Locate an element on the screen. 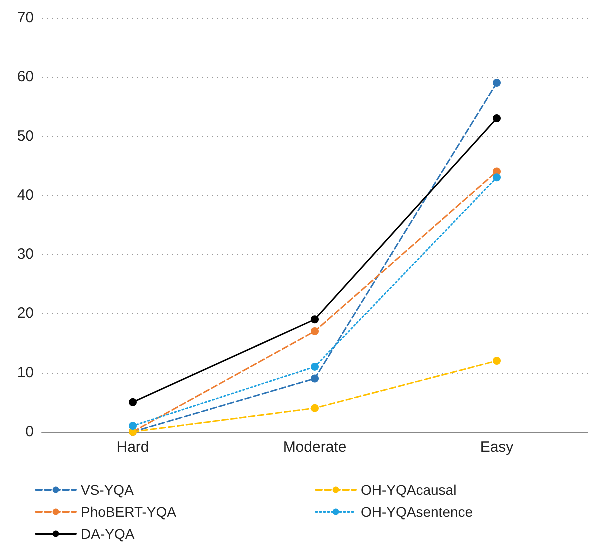 This screenshot has width=603, height=556. legend-label: OH-YQAcausal is located at coordinates (409, 490).